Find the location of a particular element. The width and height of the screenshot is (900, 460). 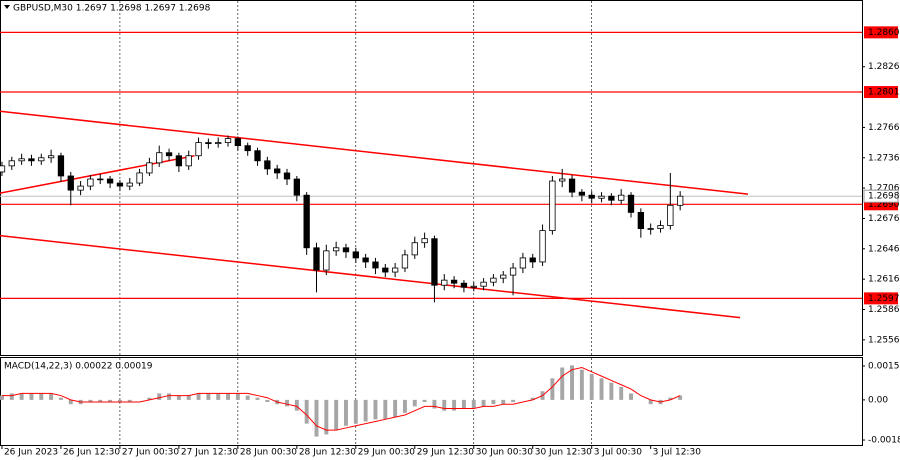

y-tick-label: 1.2766 is located at coordinates (884, 128).